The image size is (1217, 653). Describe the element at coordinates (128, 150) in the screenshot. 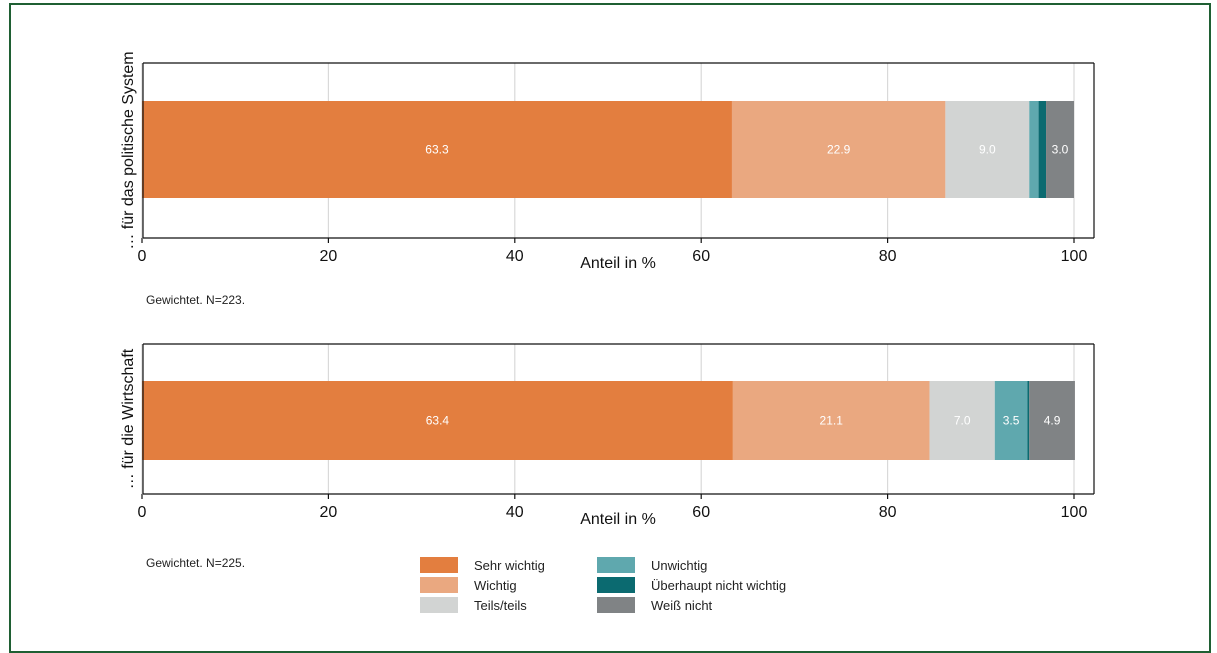

I see `category-label: … für das politische System` at that location.